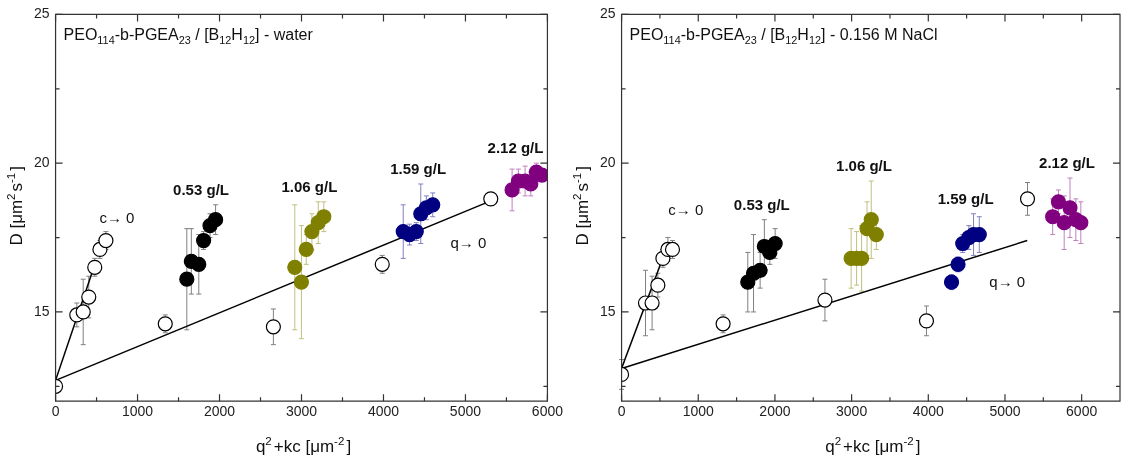 The width and height of the screenshot is (1132, 462). I want to click on text: 1.06 g/L, so click(864, 166).